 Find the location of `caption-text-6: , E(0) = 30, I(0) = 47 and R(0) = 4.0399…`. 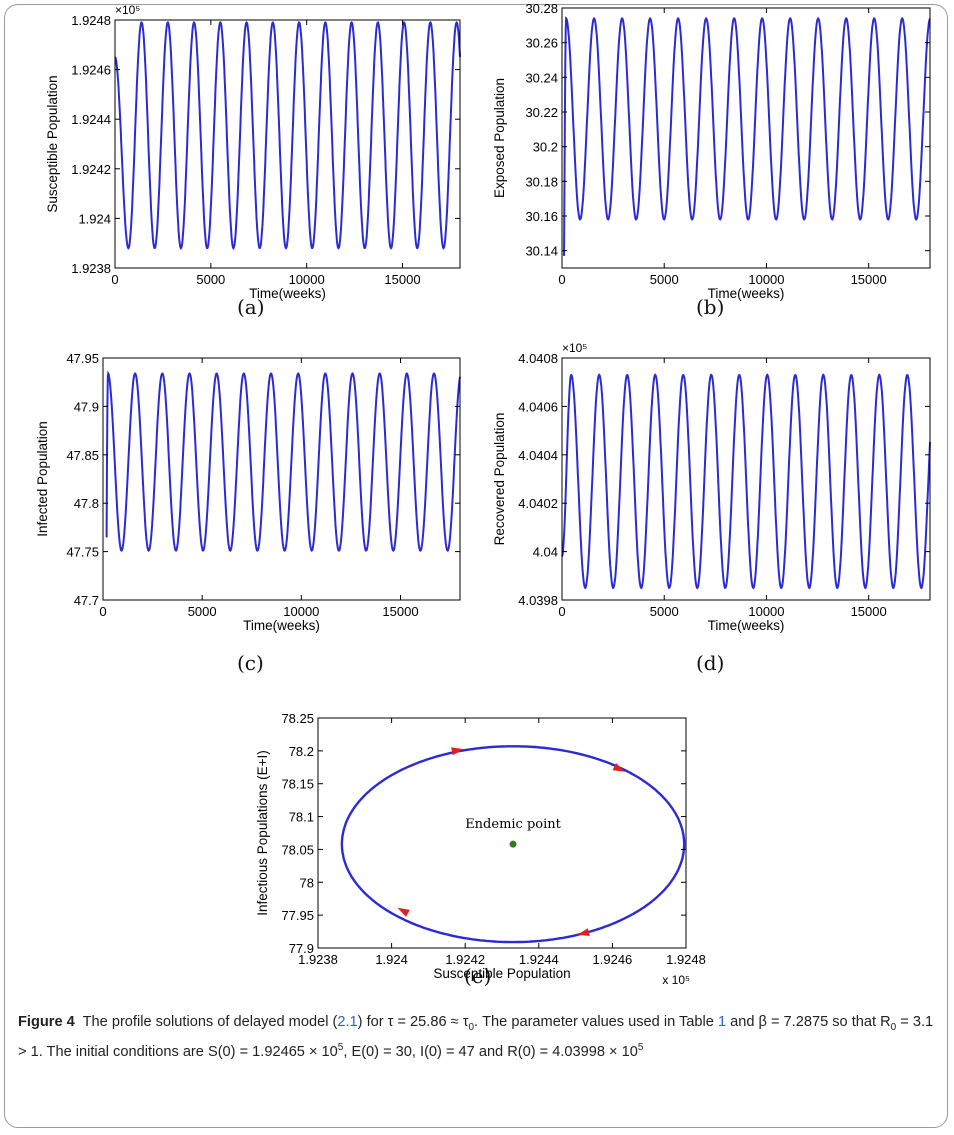

caption-text-6: , E(0) = 30, I(0) = 47 and R(0) = 4.0399… is located at coordinates (490, 1051).